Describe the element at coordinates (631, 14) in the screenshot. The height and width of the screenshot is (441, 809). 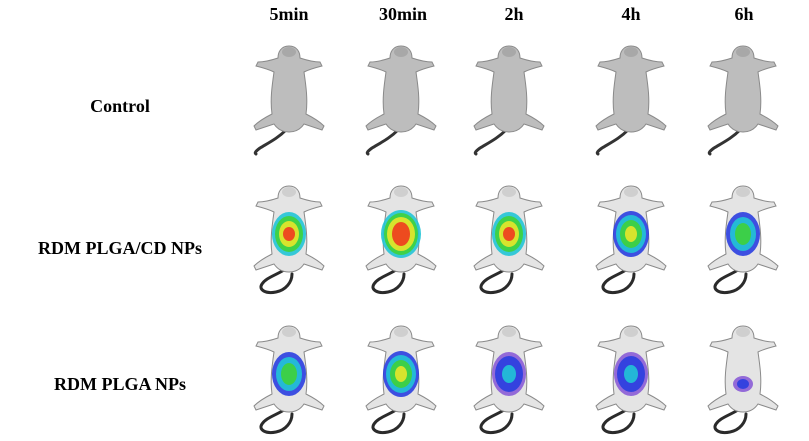
I see `column-header-4h: 4h` at that location.